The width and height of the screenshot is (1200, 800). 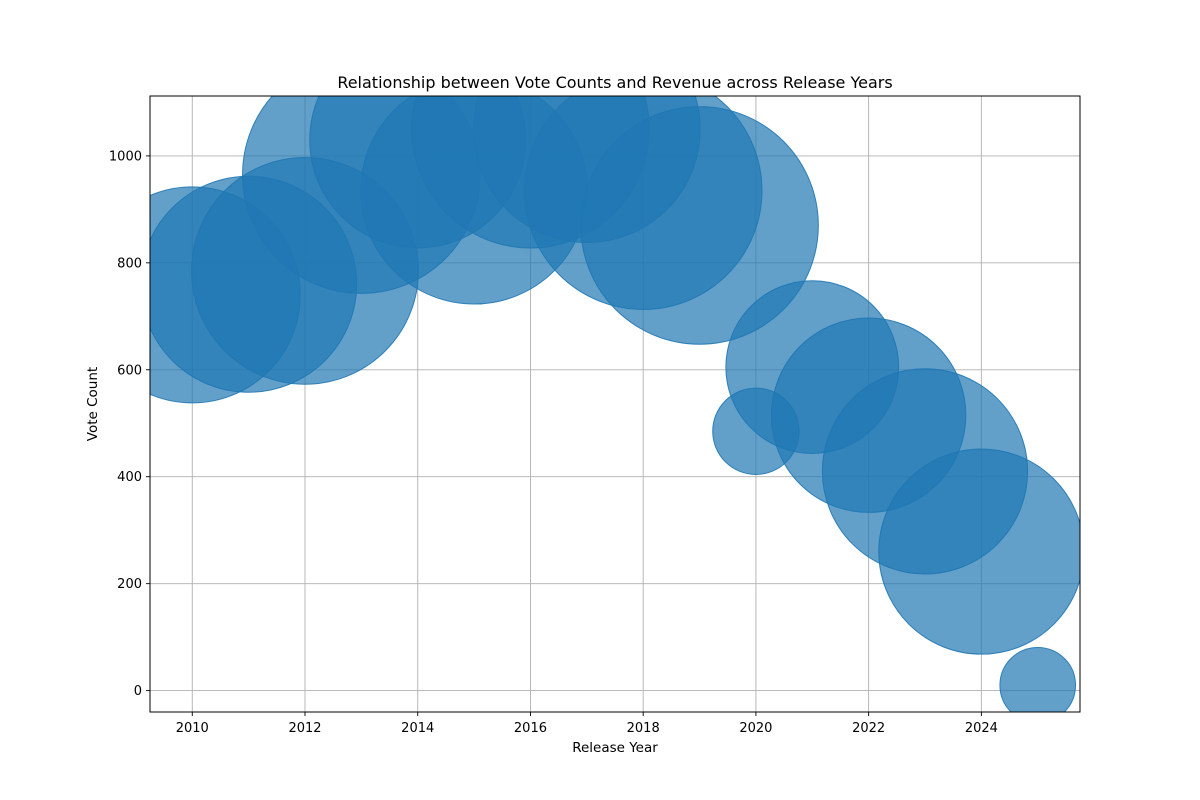 I want to click on x-axis-ticks: 2010 2012 2014 2016 2018 2020 2022 2024, so click(x=587, y=724).